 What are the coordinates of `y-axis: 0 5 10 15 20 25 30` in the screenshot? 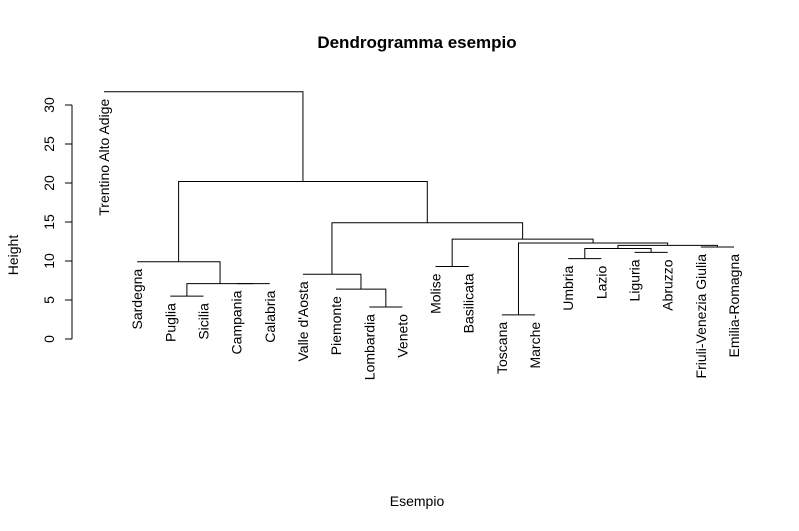 It's located at (57, 220).